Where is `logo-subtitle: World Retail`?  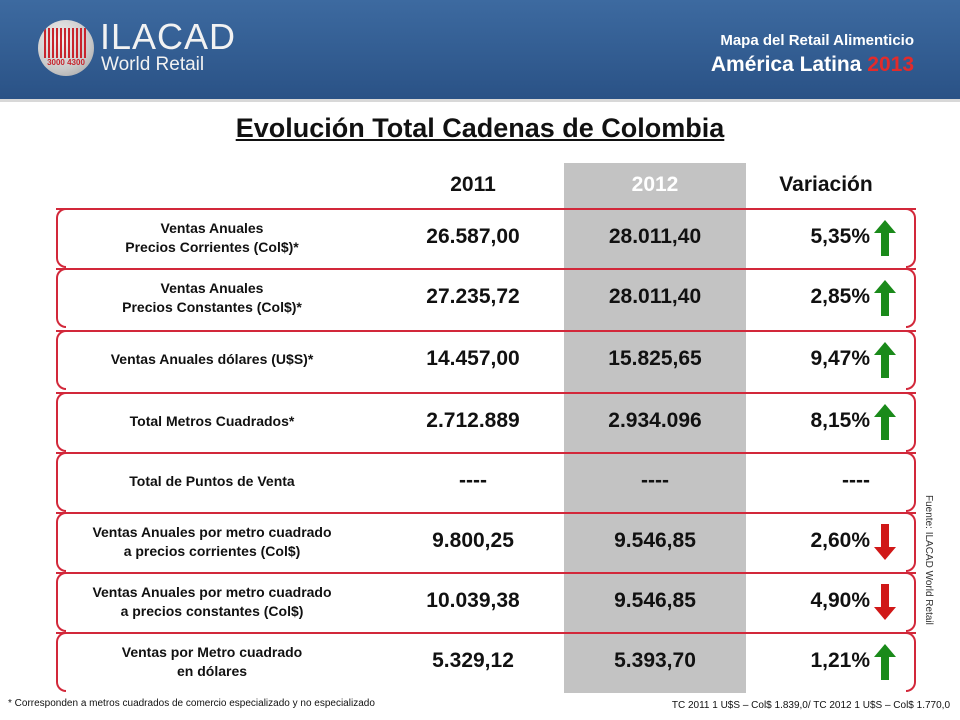
logo-subtitle: World Retail is located at coordinates (153, 64).